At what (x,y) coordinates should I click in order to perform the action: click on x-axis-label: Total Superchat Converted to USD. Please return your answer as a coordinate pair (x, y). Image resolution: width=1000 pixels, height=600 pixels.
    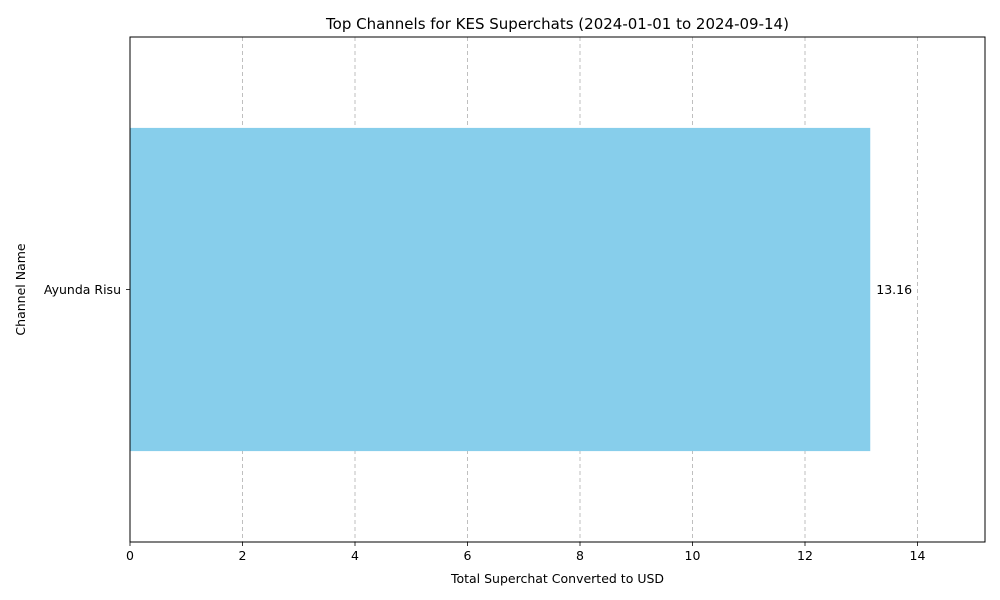
    Looking at the image, I should click on (557, 578).